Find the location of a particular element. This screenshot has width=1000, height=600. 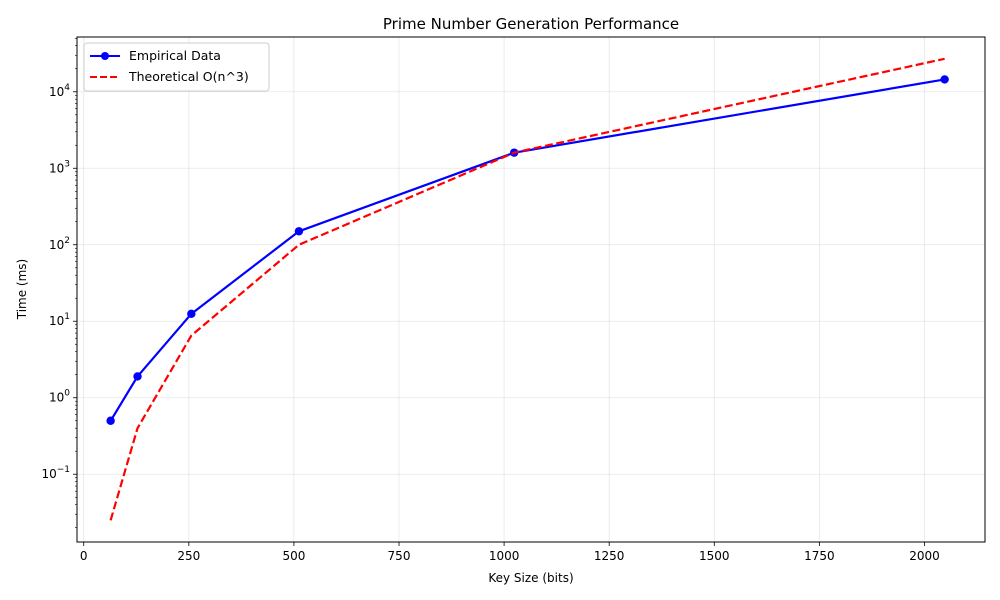

chart-title: Prime Number Generation Performance is located at coordinates (531, 24).